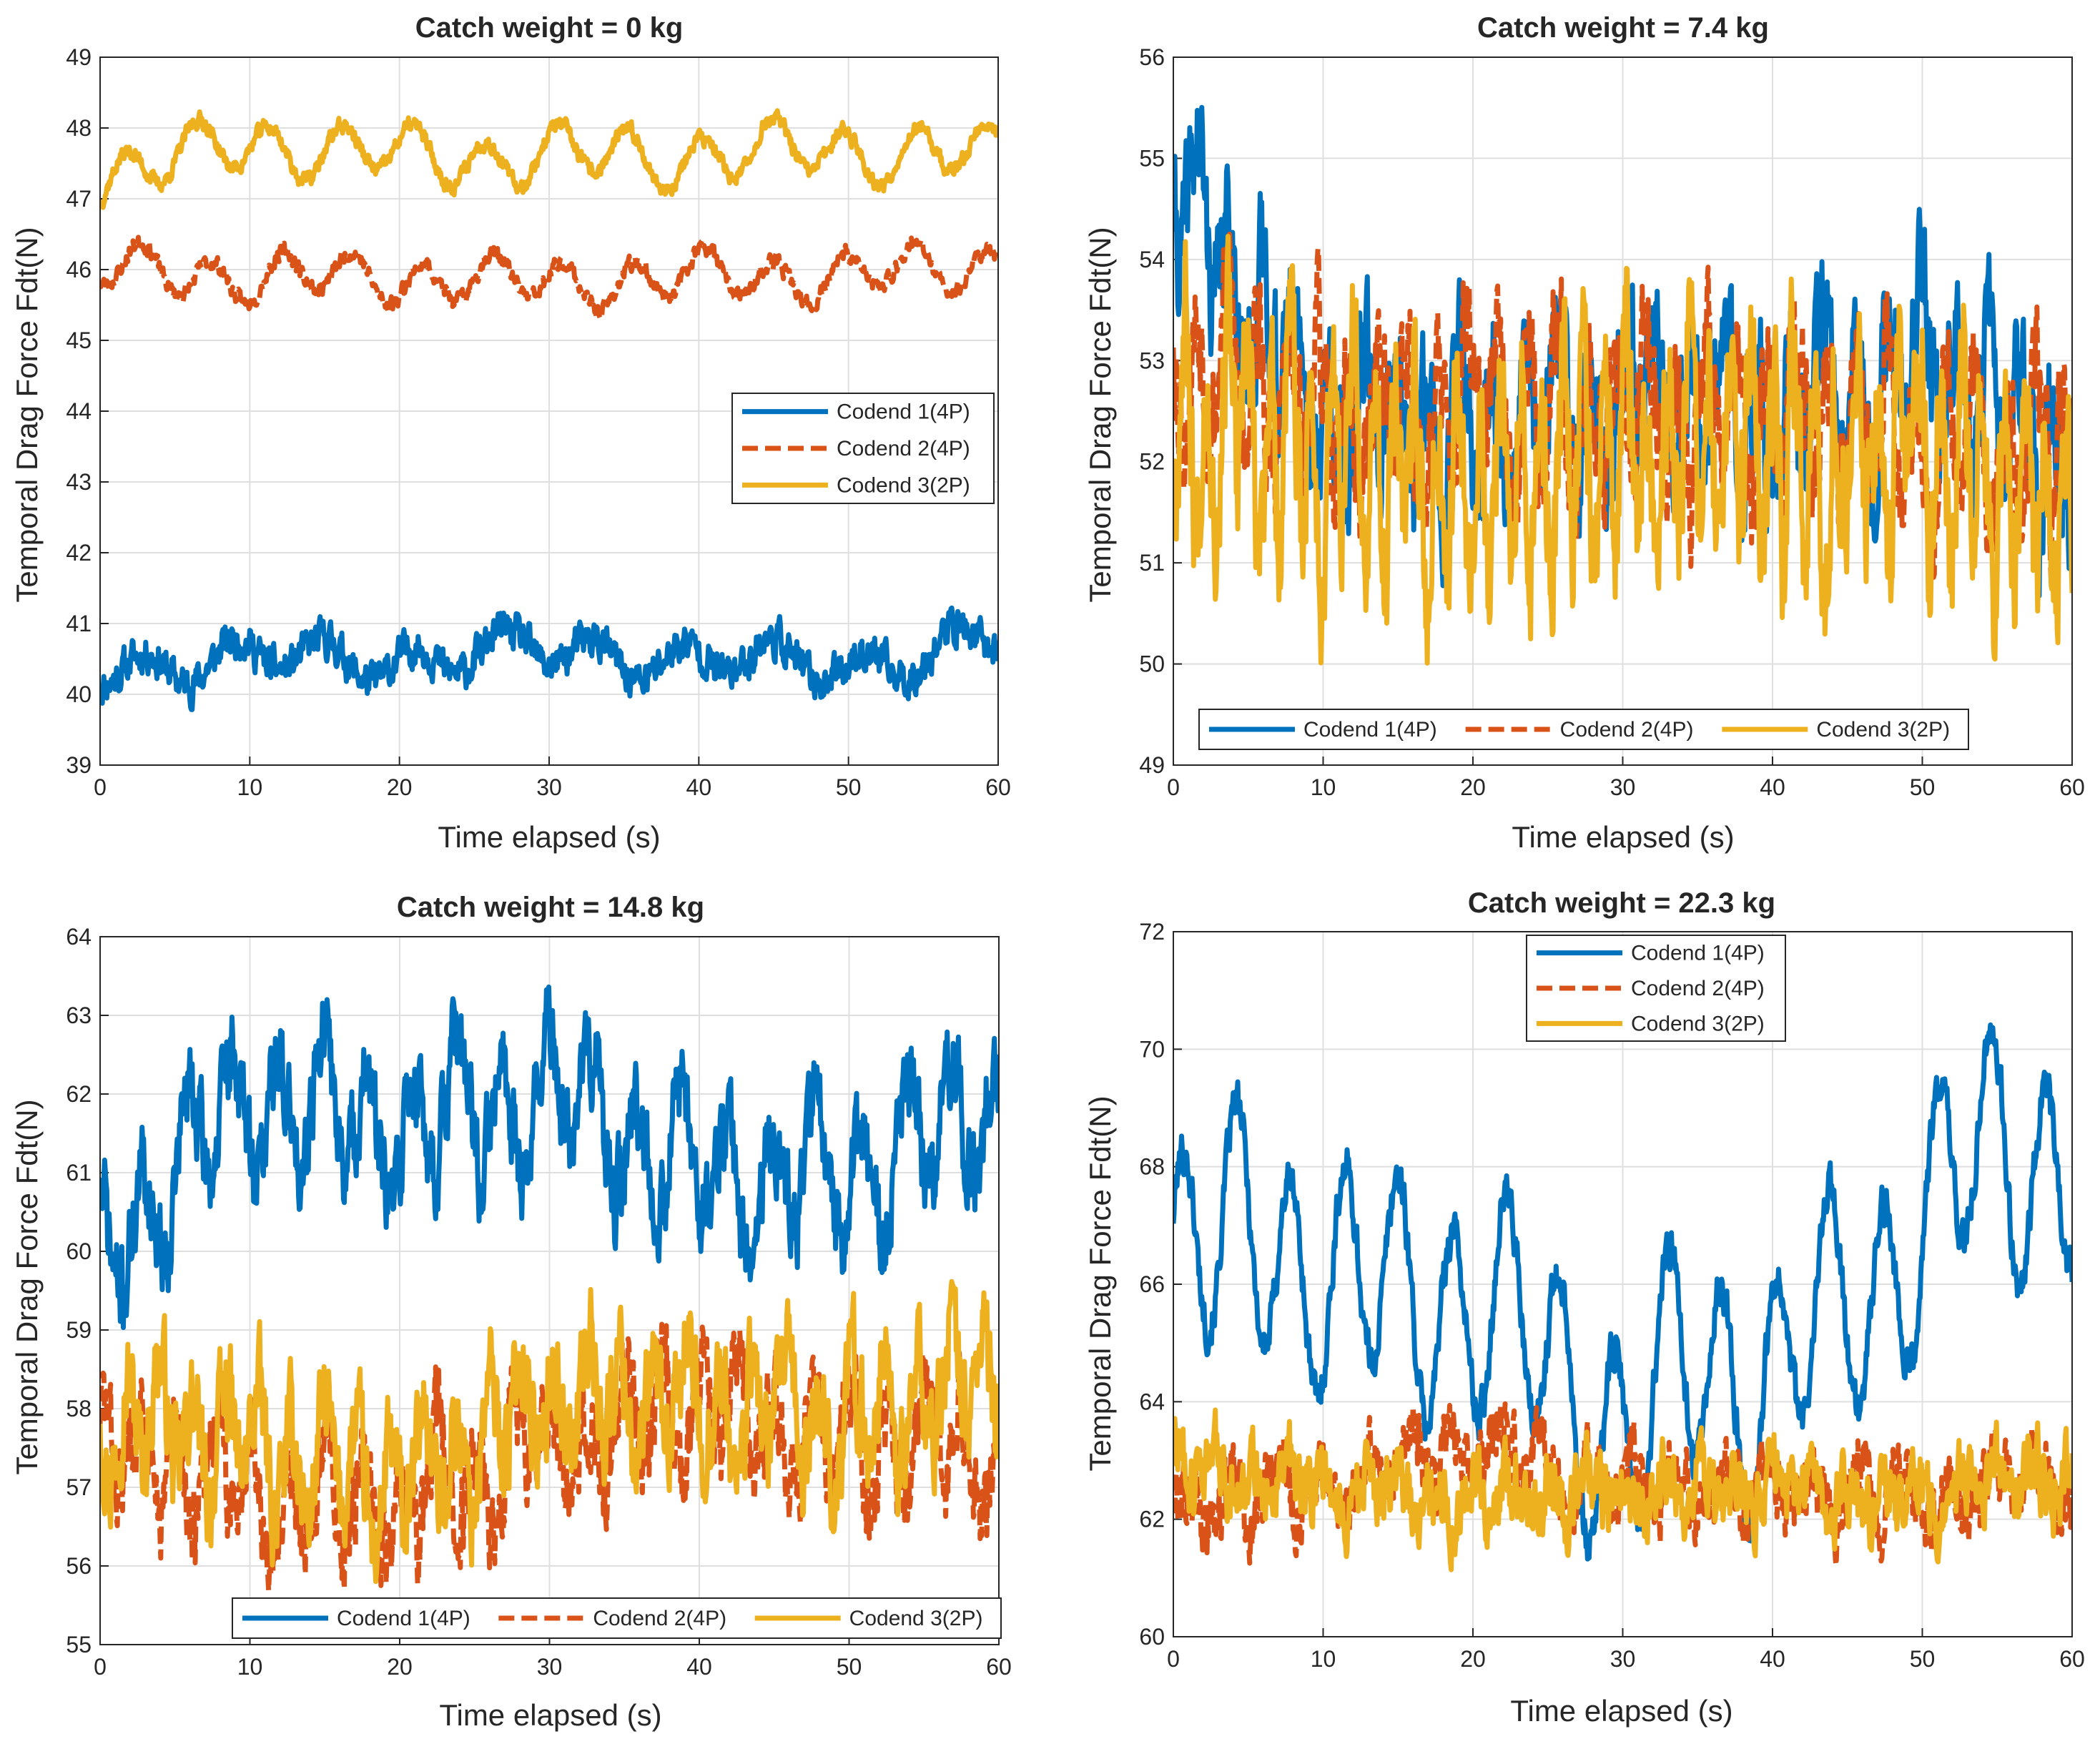 The image size is (2100, 1749). I want to click on y-tick-label: 41, so click(79, 623).